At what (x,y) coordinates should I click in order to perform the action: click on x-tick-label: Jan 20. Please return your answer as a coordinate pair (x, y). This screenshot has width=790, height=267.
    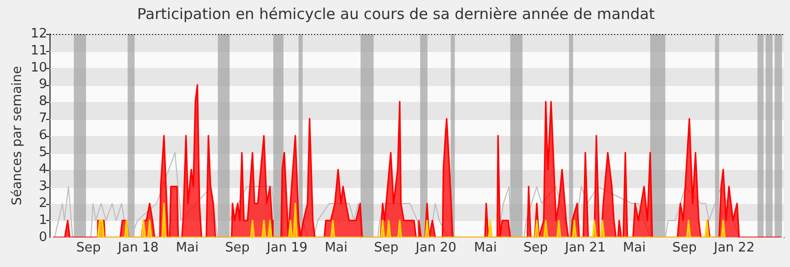
    Looking at the image, I should click on (435, 248).